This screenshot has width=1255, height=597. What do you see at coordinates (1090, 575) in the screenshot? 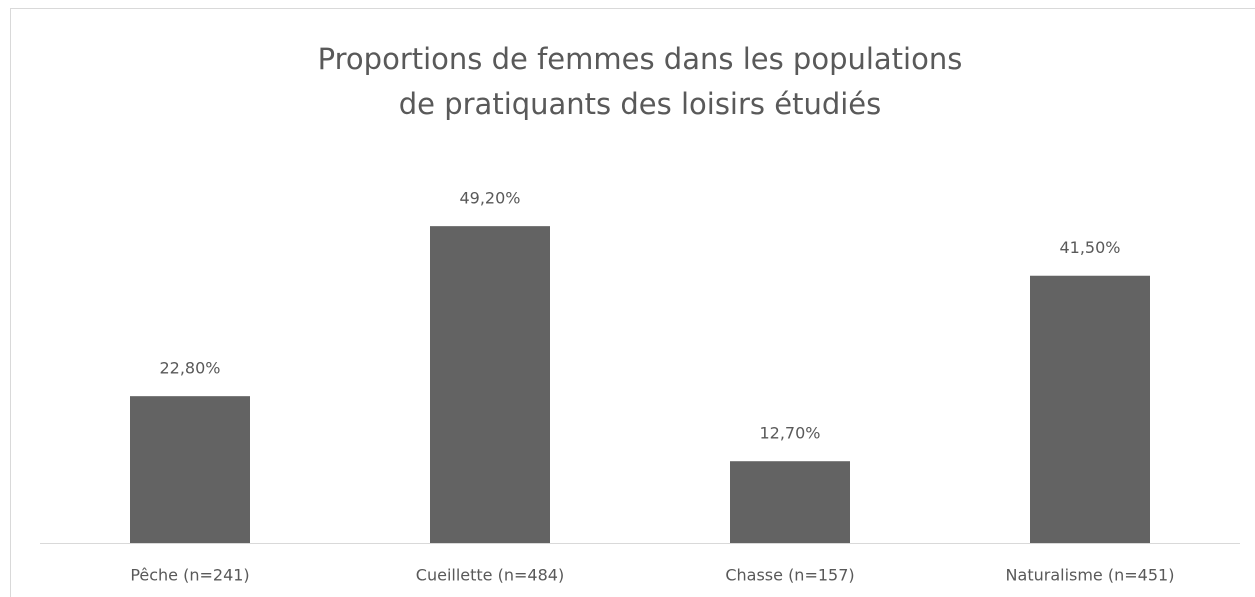
I see `x-tick-label: Naturalisme (n=451)` at bounding box center [1090, 575].